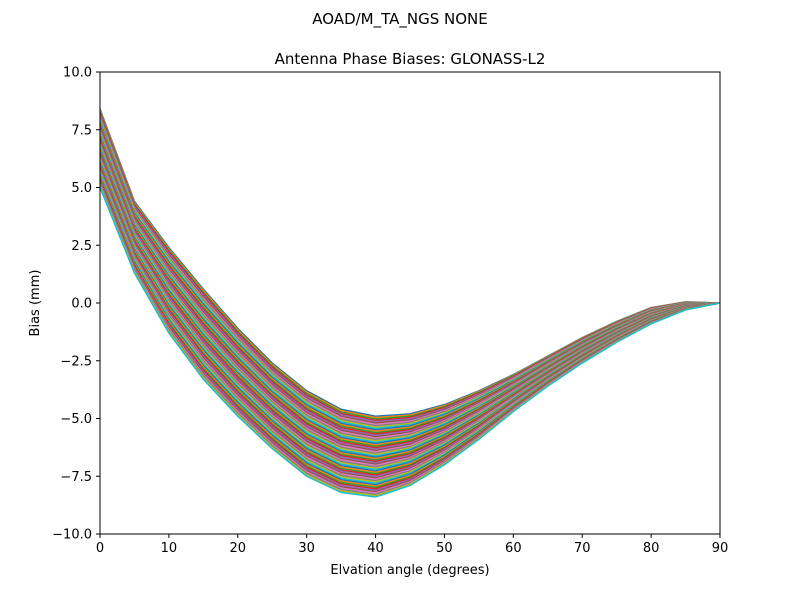 This screenshot has width=800, height=600. I want to click on x-tick-label: 40, so click(375, 548).